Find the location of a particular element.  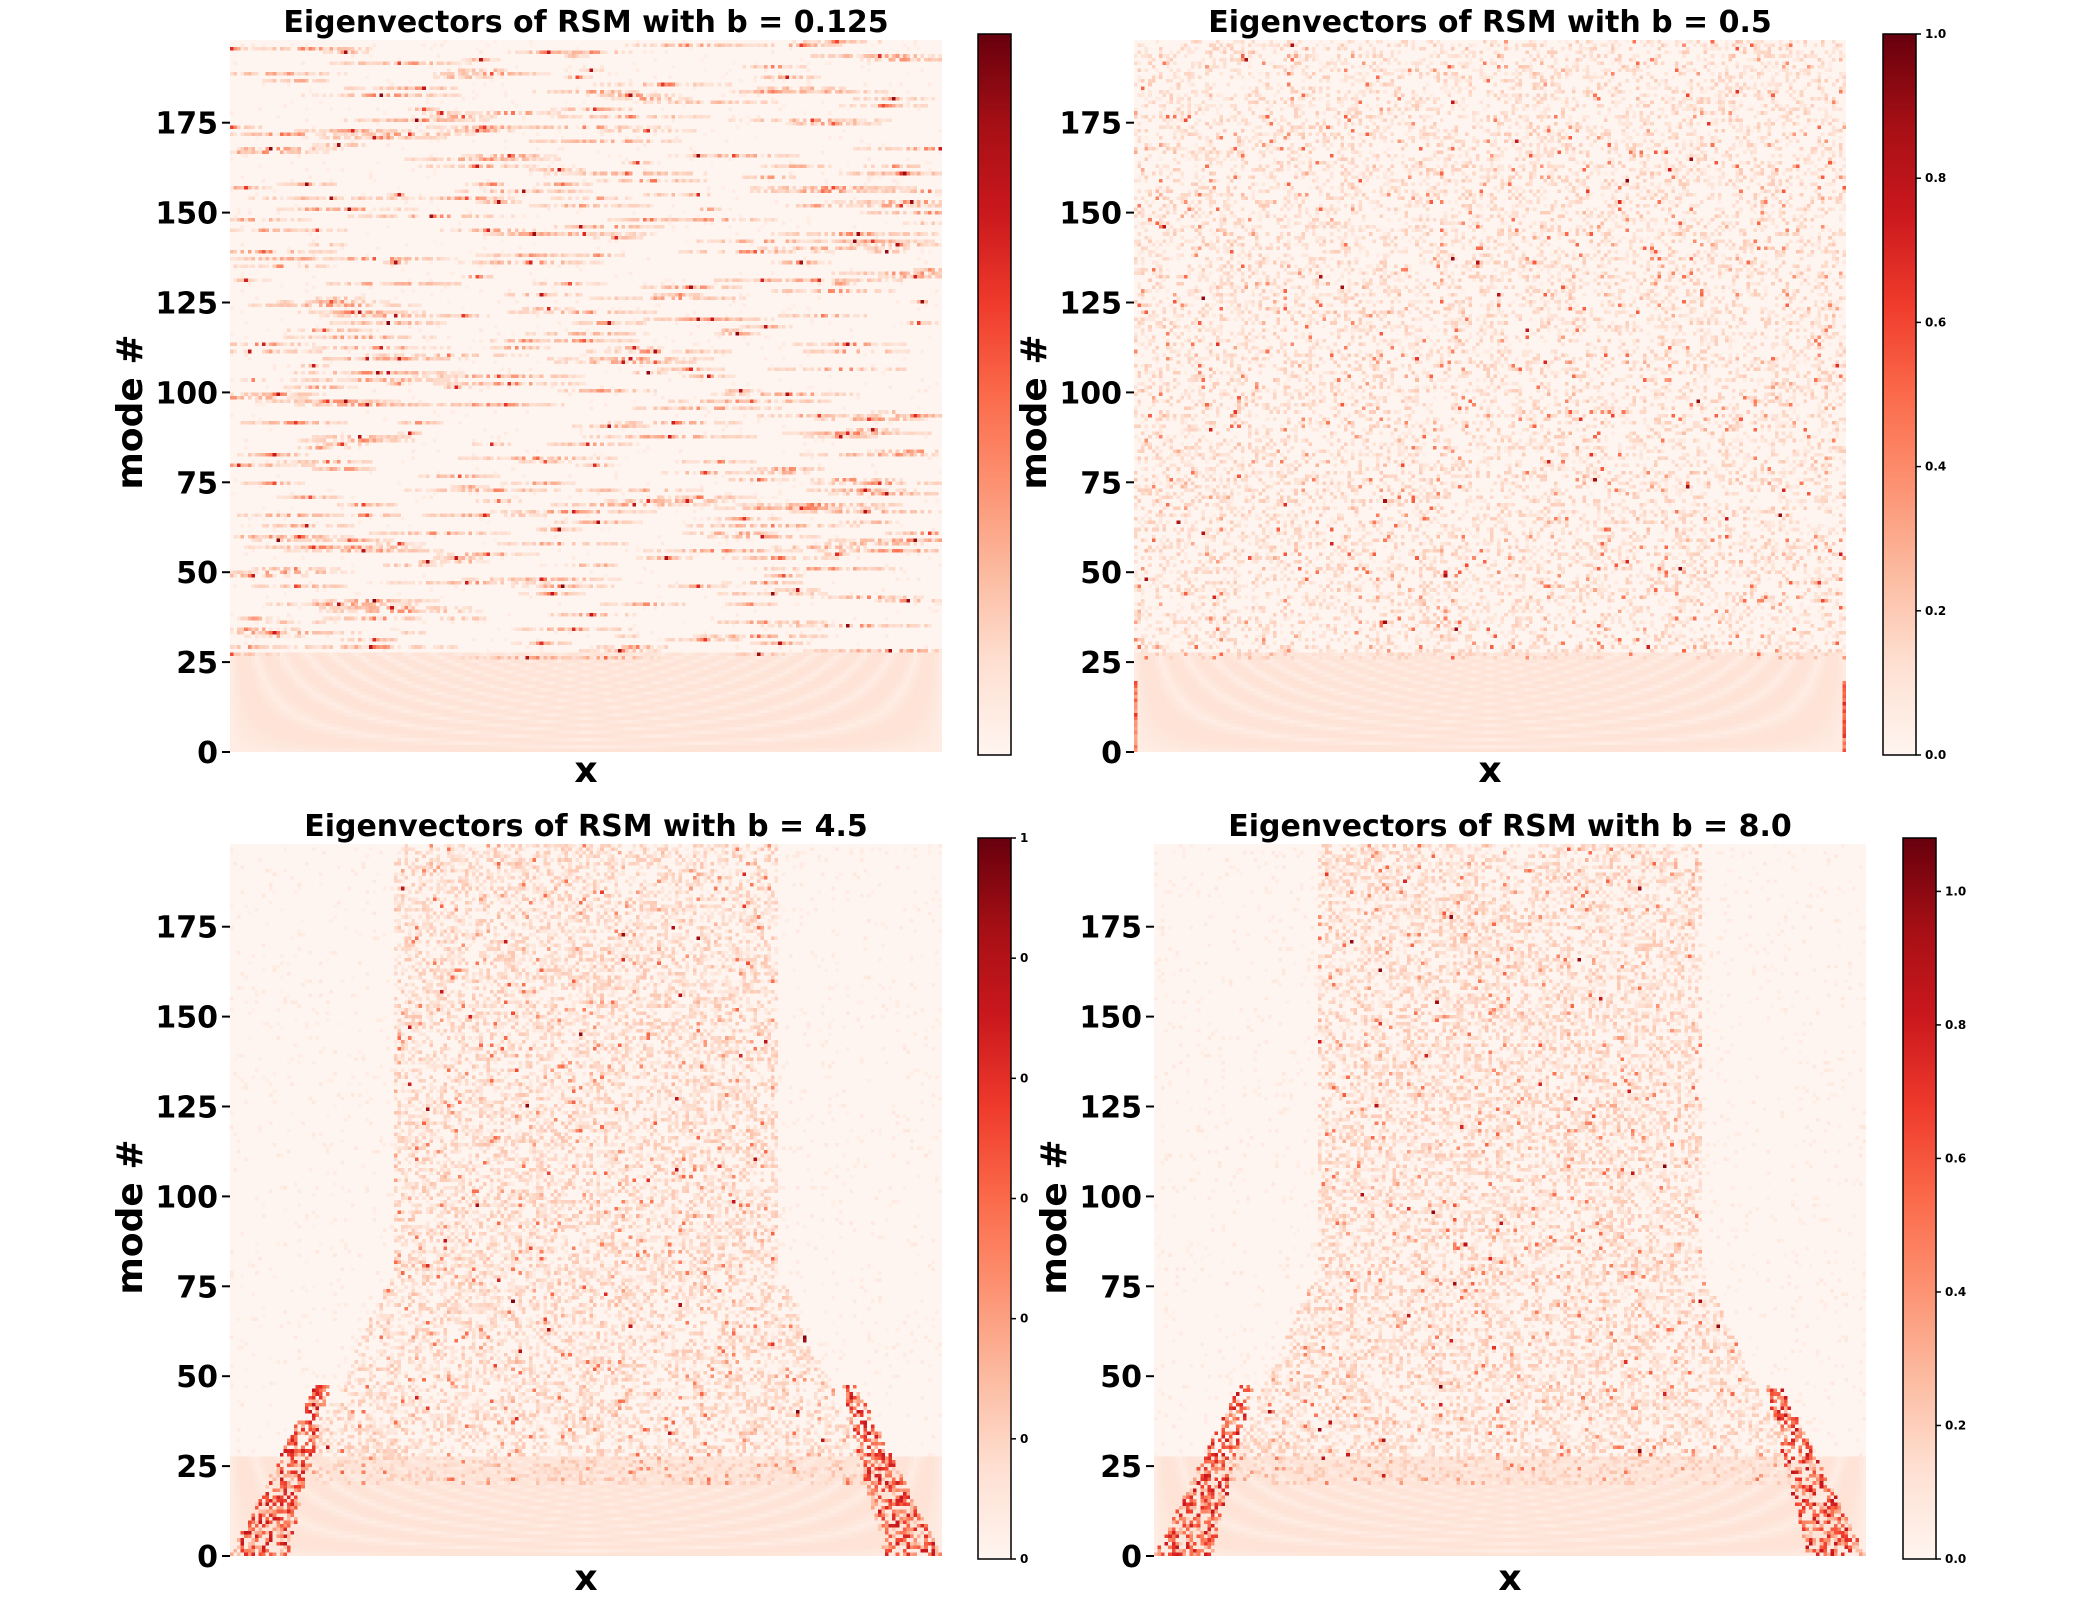

panel-title: Eigenvectors of RSM with b = 0.5 is located at coordinates (1490, 22).